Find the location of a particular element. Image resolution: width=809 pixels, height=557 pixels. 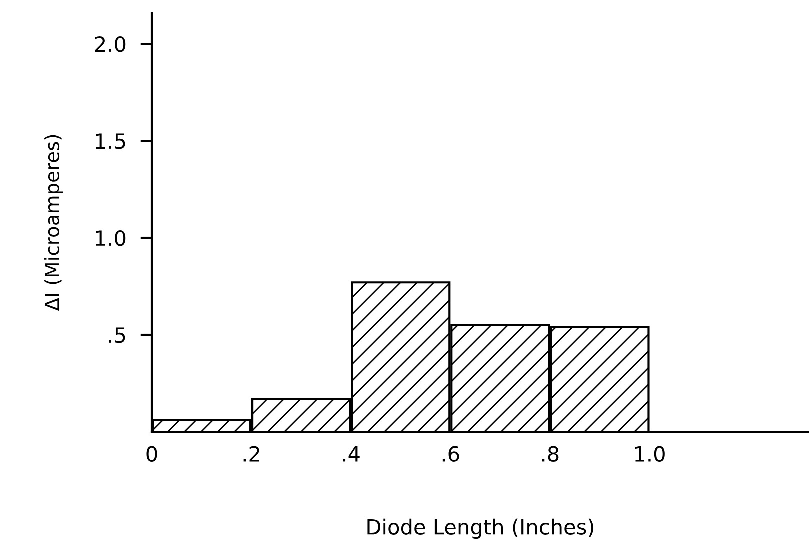

x-tick-label: 1.0 is located at coordinates (650, 454).